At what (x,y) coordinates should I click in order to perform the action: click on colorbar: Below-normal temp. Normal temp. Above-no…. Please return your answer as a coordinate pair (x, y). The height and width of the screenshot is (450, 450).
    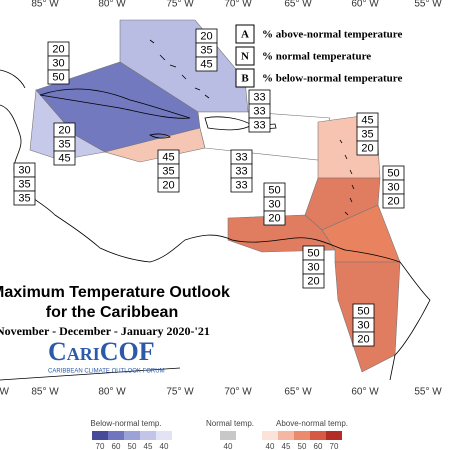
    Looking at the image, I should click on (219, 423).